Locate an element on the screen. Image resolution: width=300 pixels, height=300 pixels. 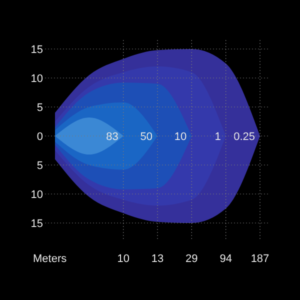
series-label: 83 is located at coordinates (112, 136).